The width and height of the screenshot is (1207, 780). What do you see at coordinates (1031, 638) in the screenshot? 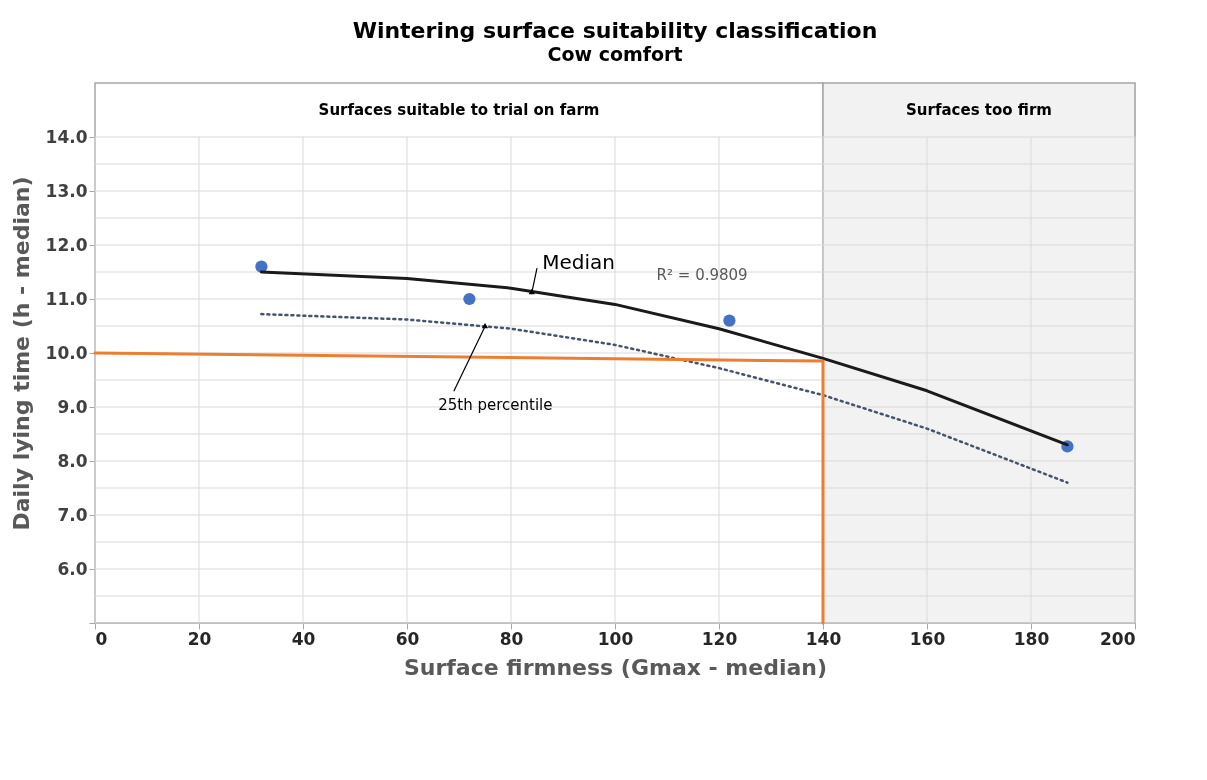
I see `x-tick-label: 180` at bounding box center [1031, 638].